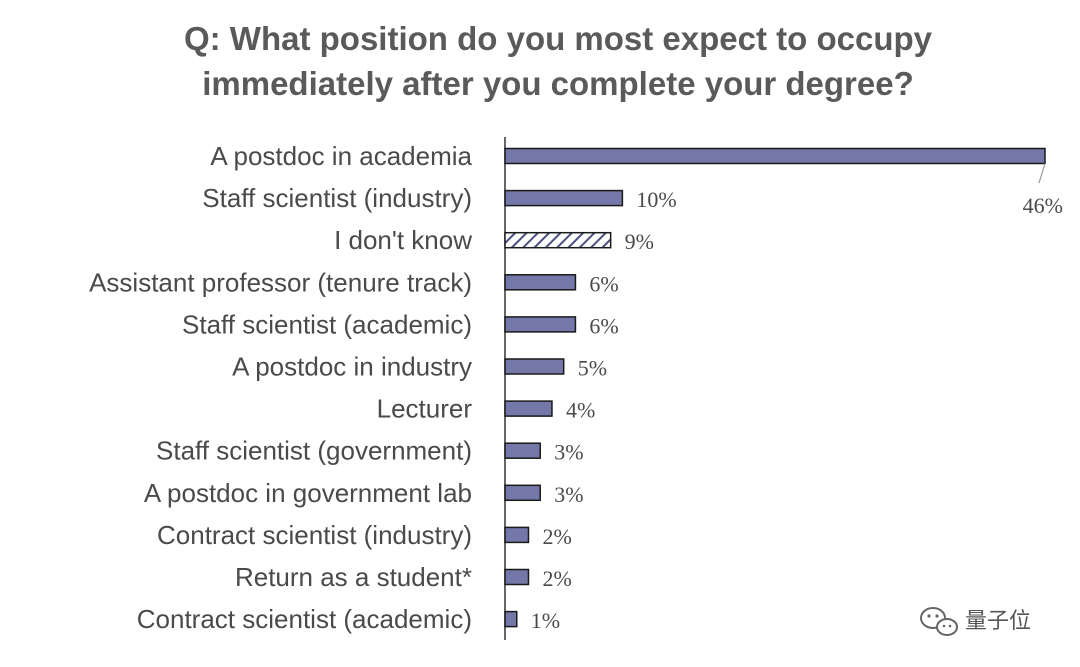 The height and width of the screenshot is (667, 1080). I want to click on data-label-assistant-professor-tenure-track: 6%, so click(603, 283).